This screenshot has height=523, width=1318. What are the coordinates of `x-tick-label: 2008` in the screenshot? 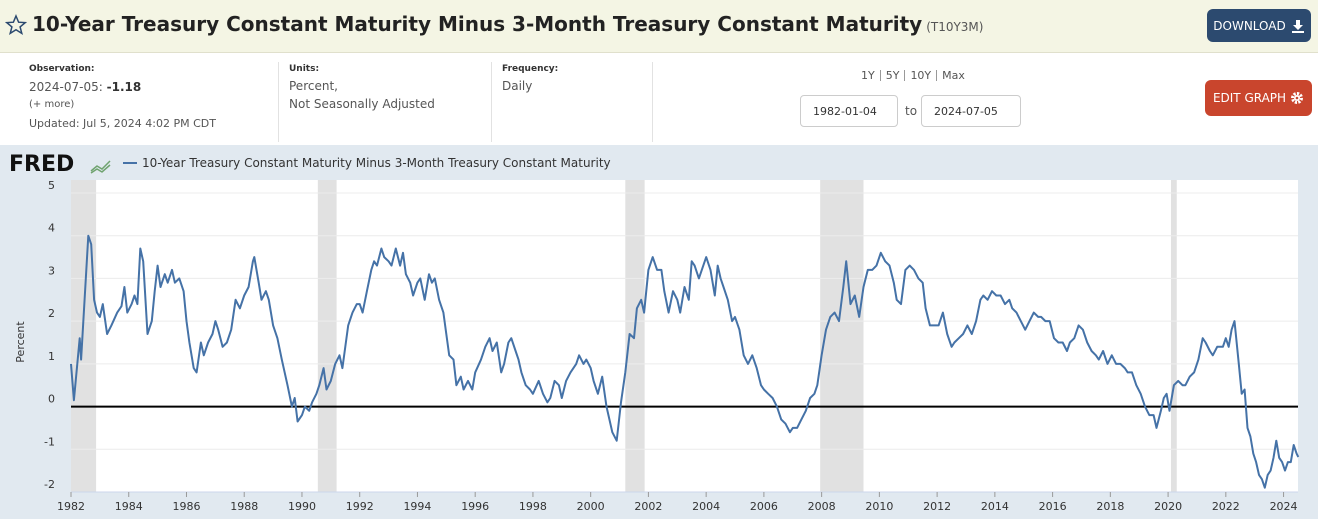 It's located at (822, 506).